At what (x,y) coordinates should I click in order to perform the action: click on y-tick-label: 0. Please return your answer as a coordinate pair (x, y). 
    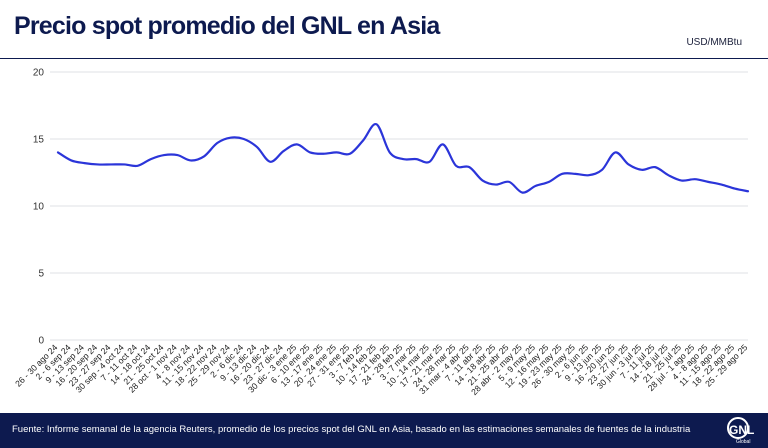
    Looking at the image, I should click on (41, 341).